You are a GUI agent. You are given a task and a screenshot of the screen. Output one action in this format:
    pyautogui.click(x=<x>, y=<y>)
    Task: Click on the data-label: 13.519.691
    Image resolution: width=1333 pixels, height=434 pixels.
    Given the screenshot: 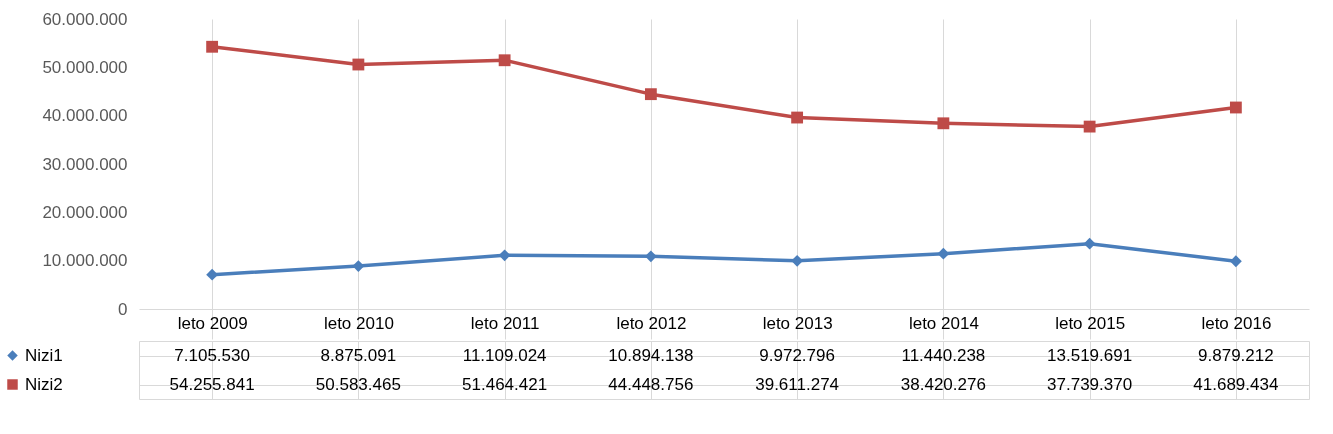 What is the action you would take?
    pyautogui.click(x=1090, y=355)
    